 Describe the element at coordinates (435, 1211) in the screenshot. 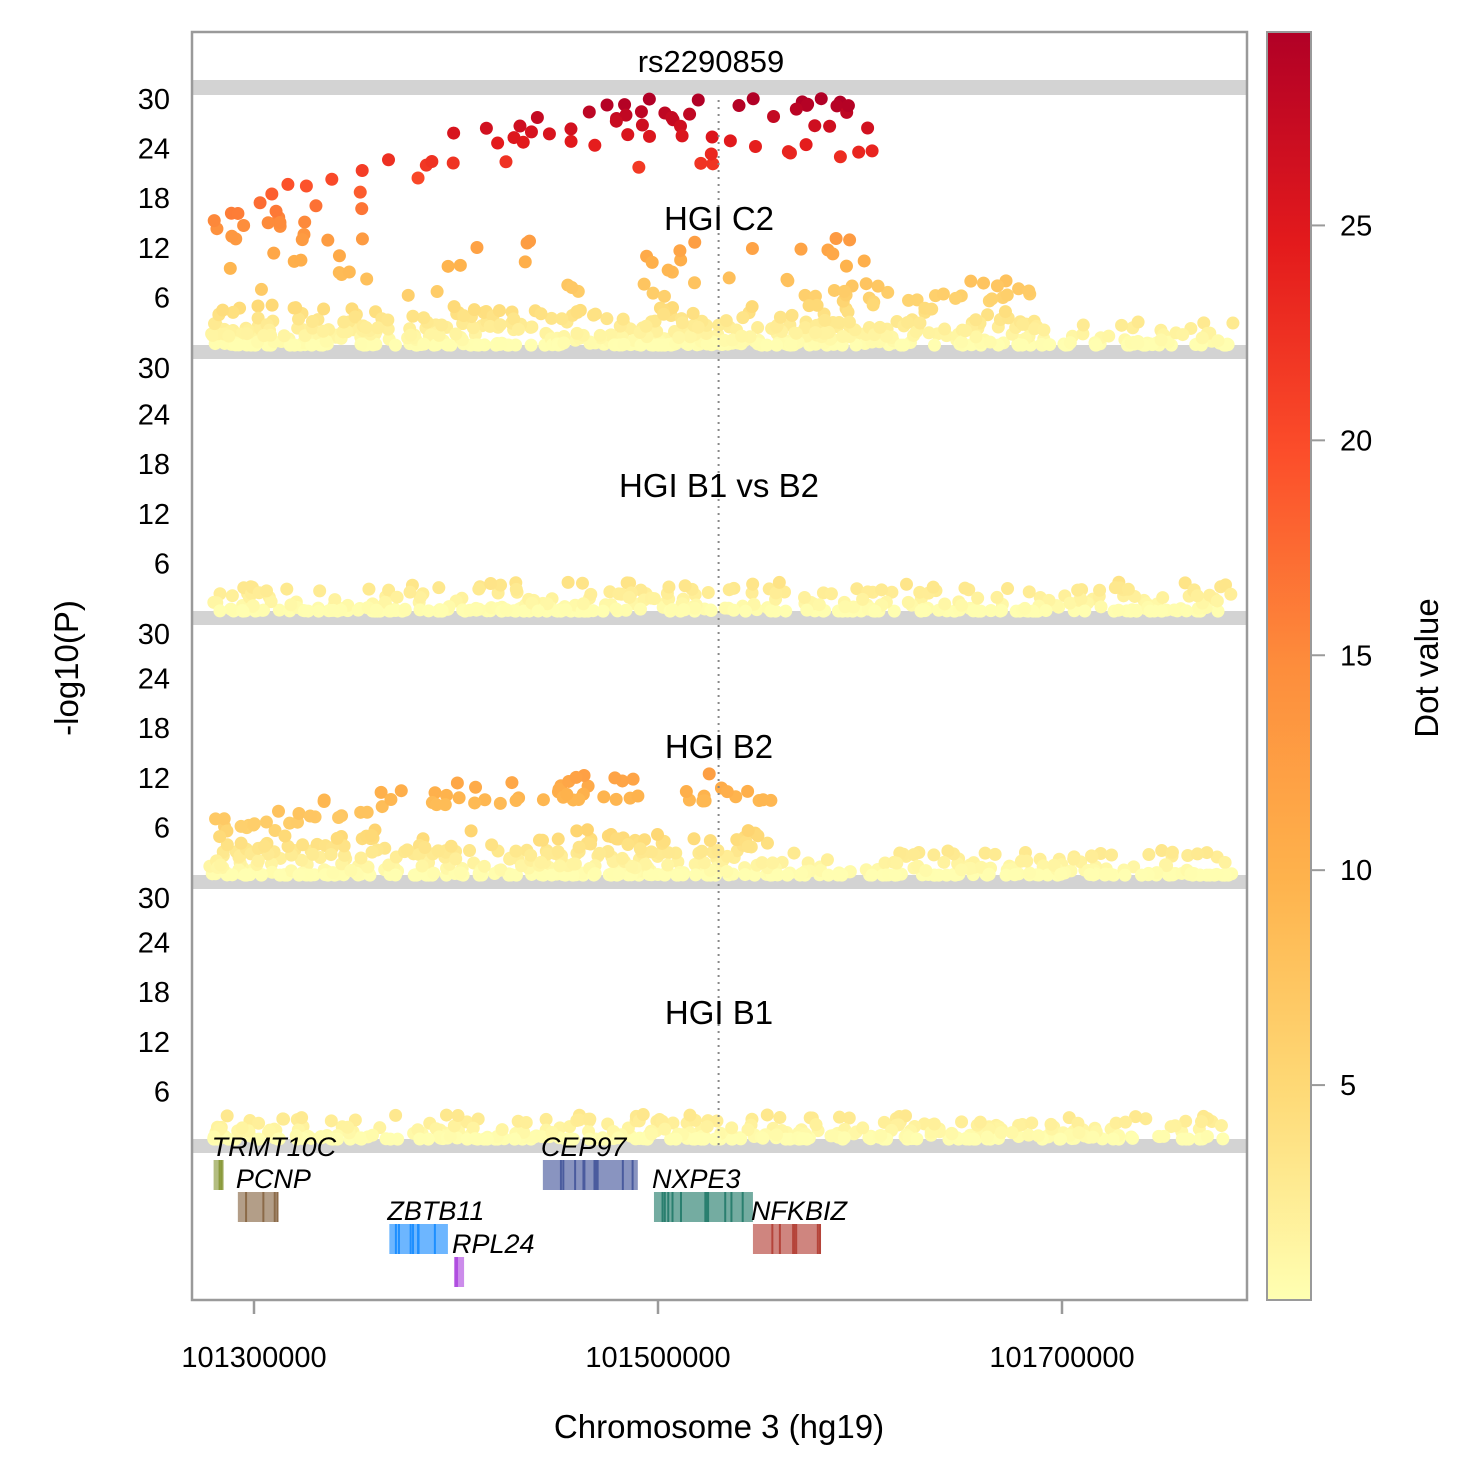

I see `gene-label: ZBTB11` at that location.